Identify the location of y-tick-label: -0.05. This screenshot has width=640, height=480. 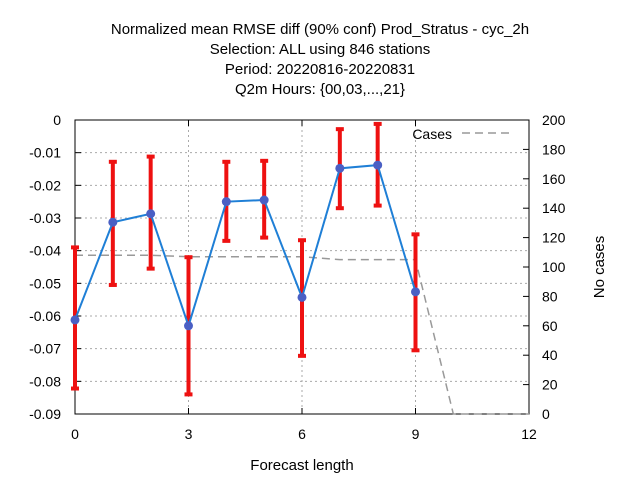
(45, 283).